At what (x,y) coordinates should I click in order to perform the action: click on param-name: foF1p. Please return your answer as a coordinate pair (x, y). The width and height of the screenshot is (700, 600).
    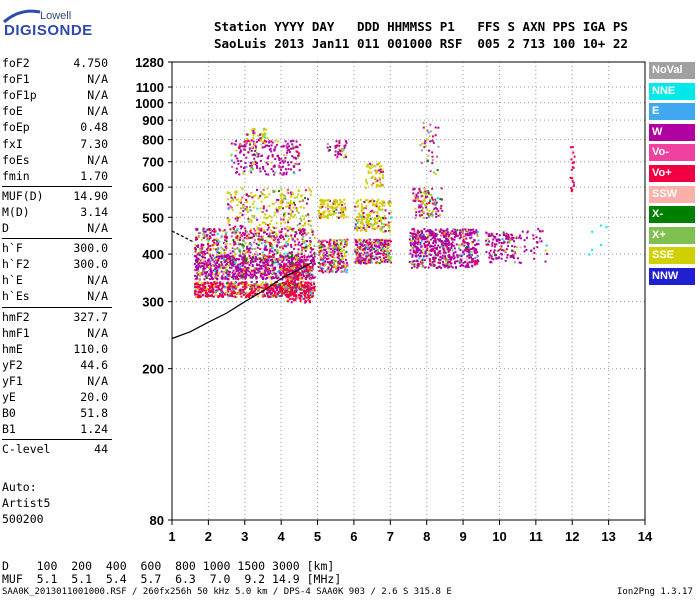
    Looking at the image, I should click on (19, 95).